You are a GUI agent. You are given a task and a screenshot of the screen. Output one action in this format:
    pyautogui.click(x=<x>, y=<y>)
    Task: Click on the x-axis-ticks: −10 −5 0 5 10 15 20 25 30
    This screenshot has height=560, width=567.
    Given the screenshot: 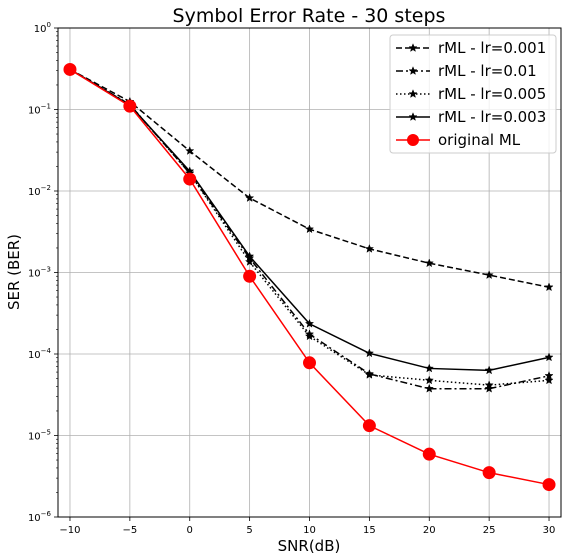 What is the action you would take?
    pyautogui.click(x=307, y=526)
    